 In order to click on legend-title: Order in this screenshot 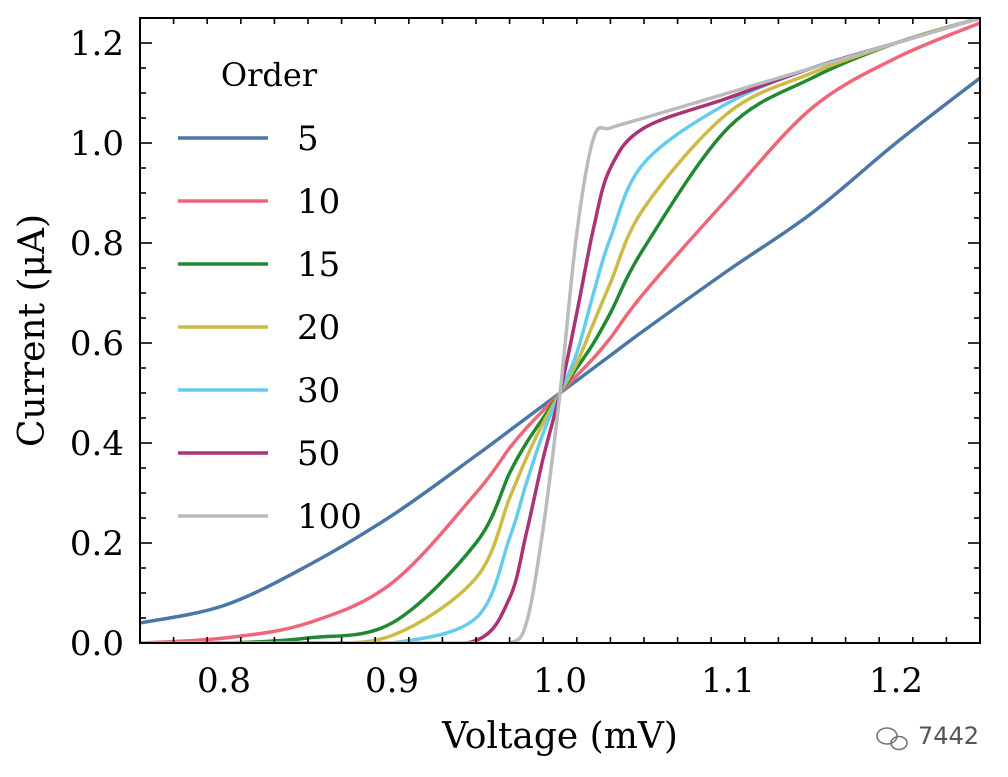, I will do `click(269, 75)`.